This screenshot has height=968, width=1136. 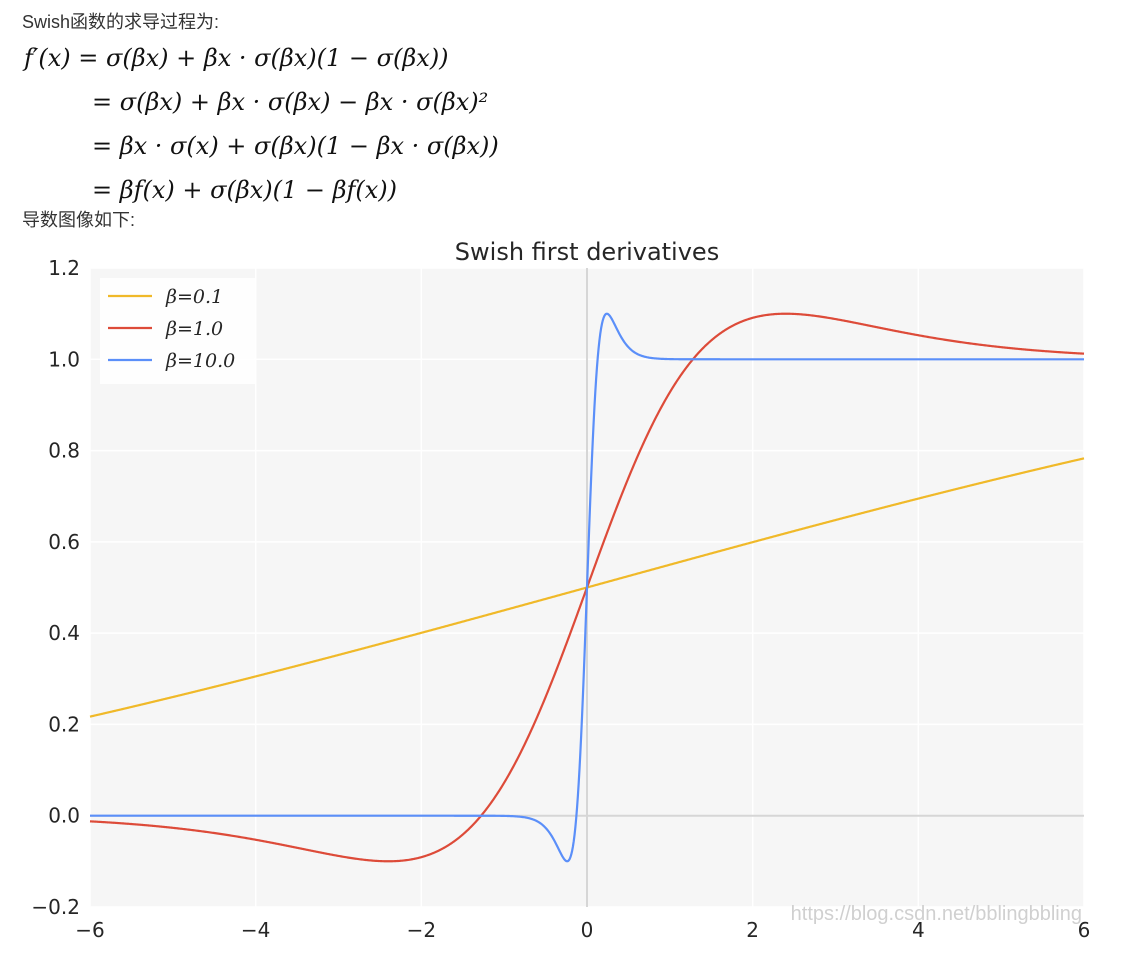 I want to click on y-tick-label: 0.8, so click(x=64, y=451).